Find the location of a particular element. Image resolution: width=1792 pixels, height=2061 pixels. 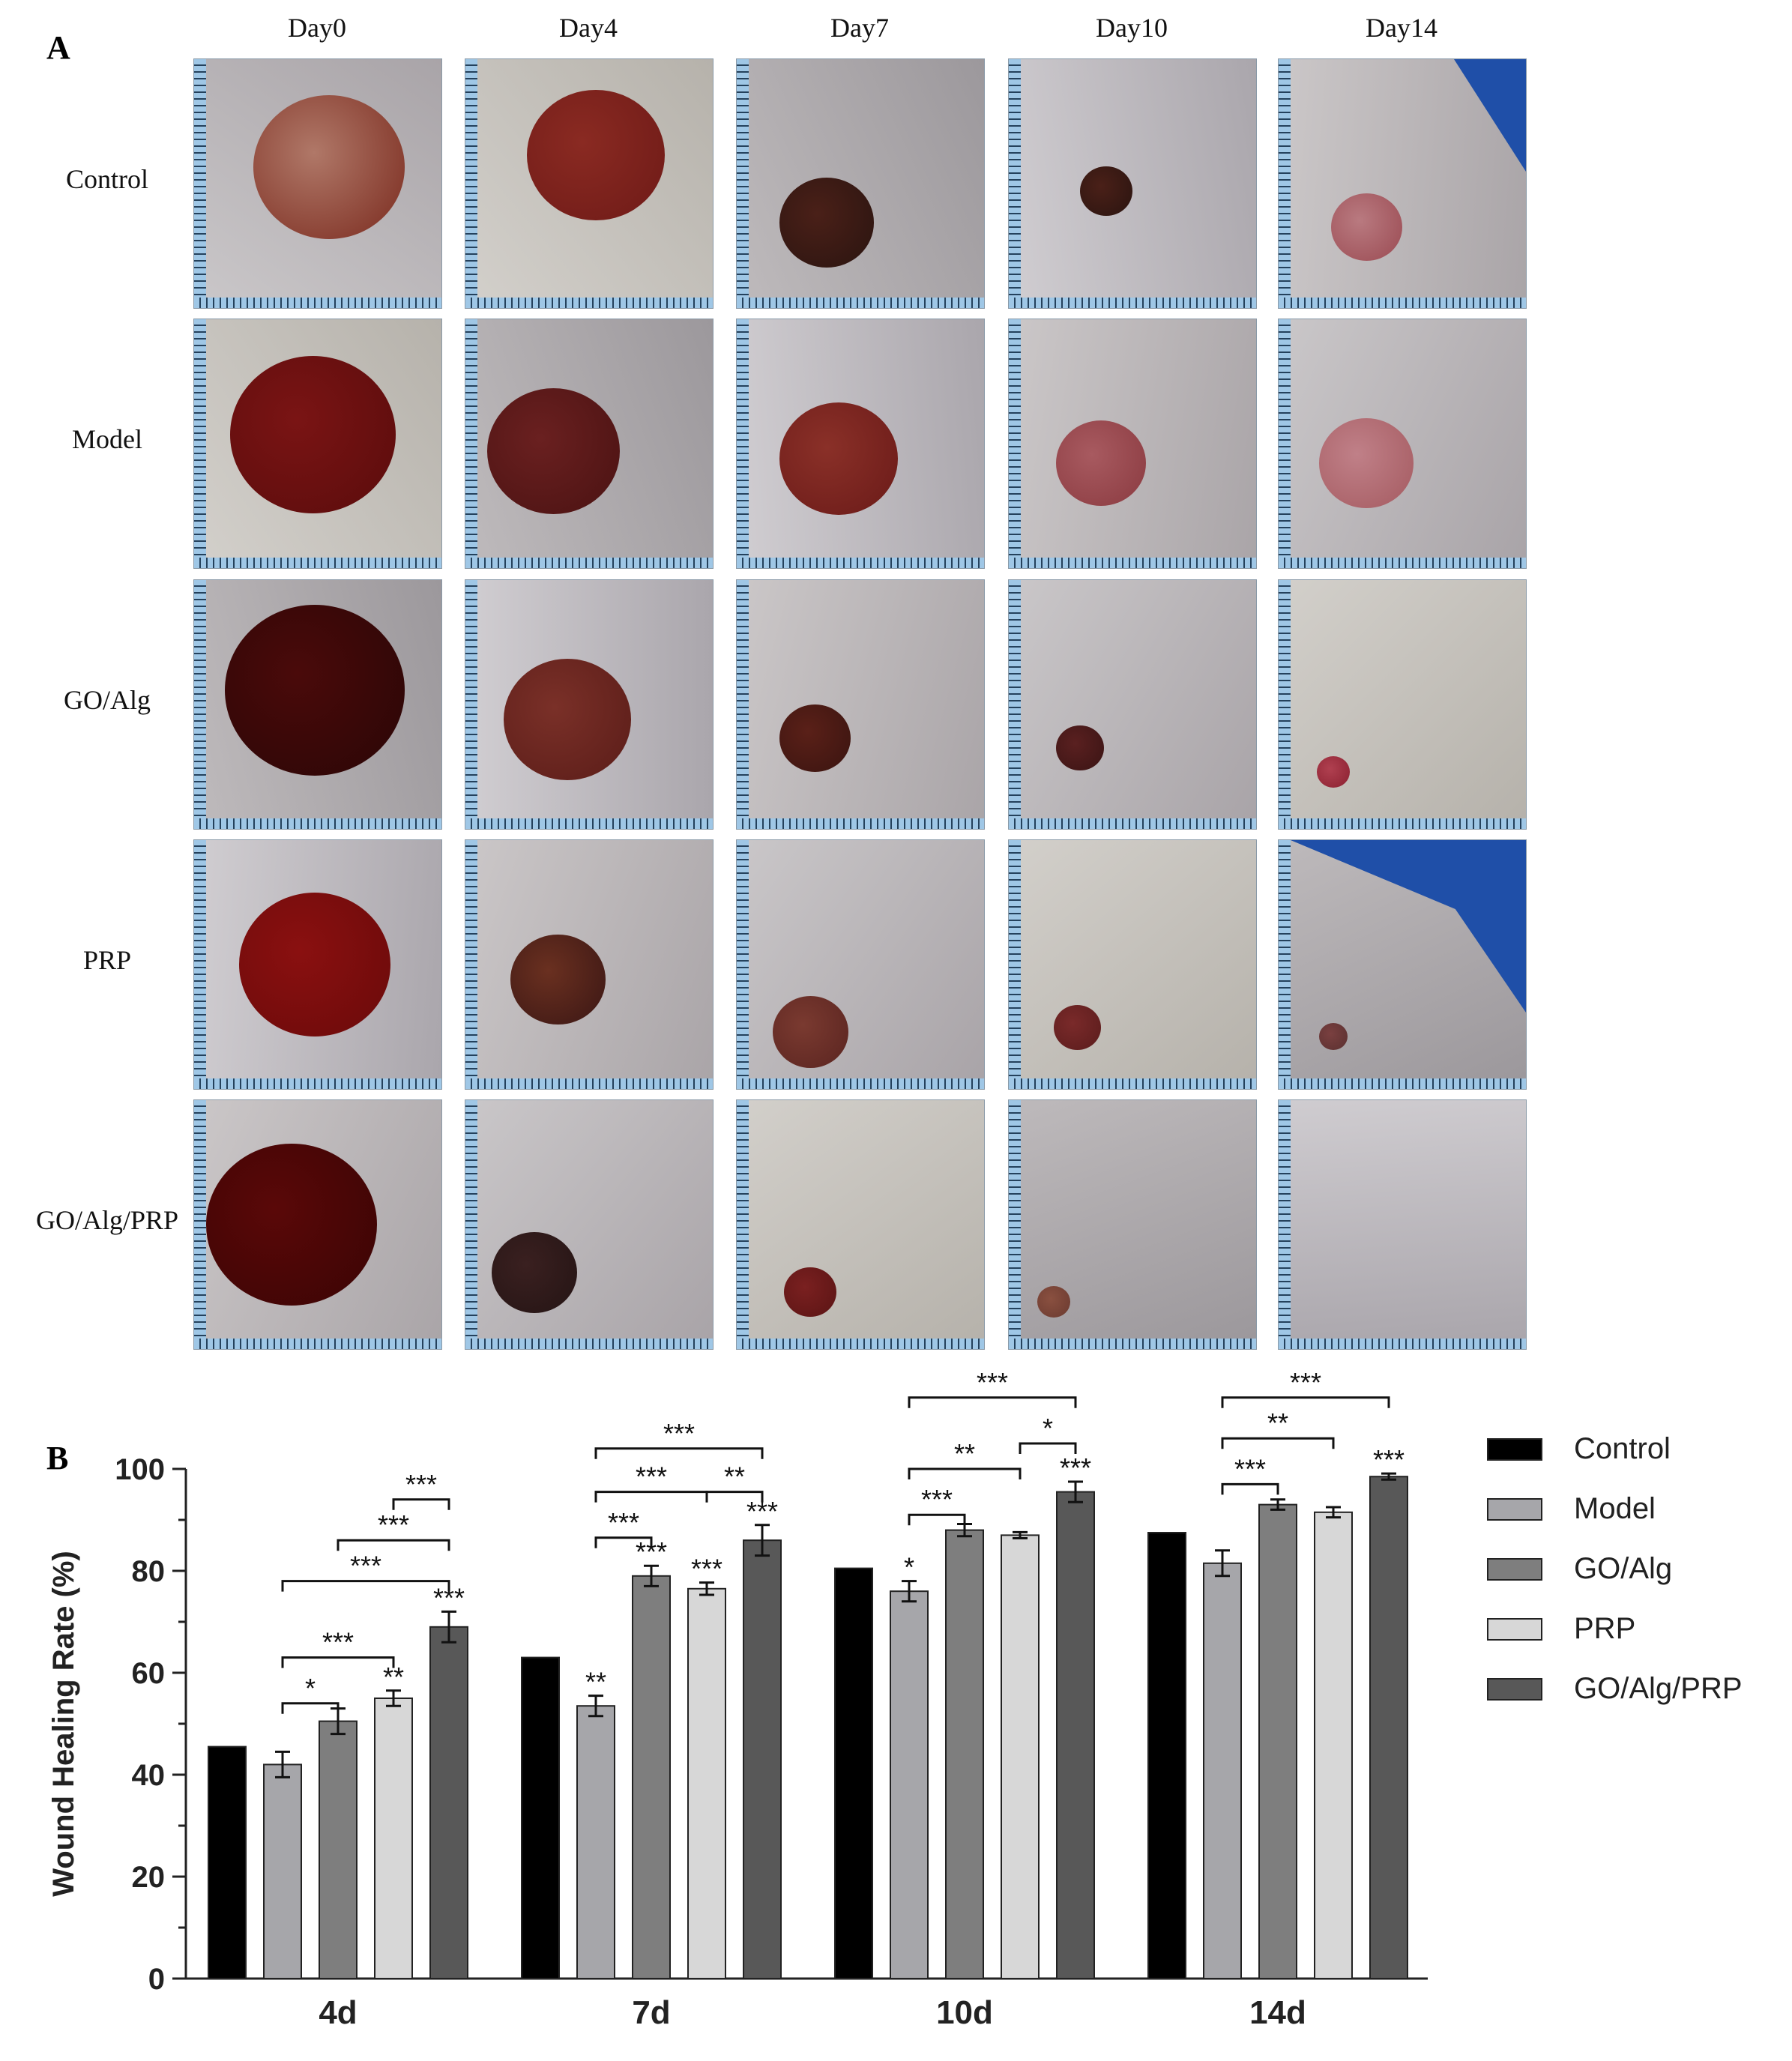

bar-control-4d is located at coordinates (227, 1862).